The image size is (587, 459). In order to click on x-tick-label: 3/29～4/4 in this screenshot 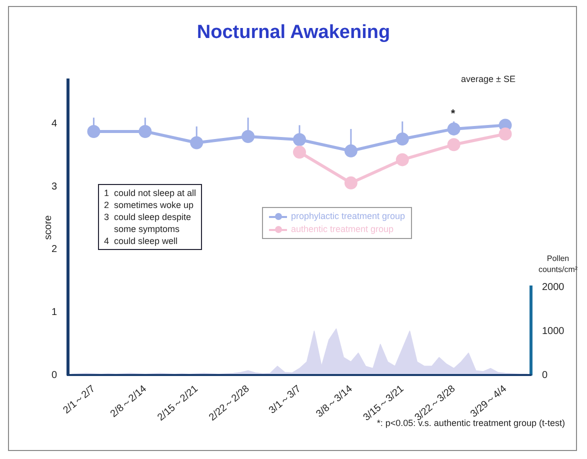, I will do `click(489, 401)`.